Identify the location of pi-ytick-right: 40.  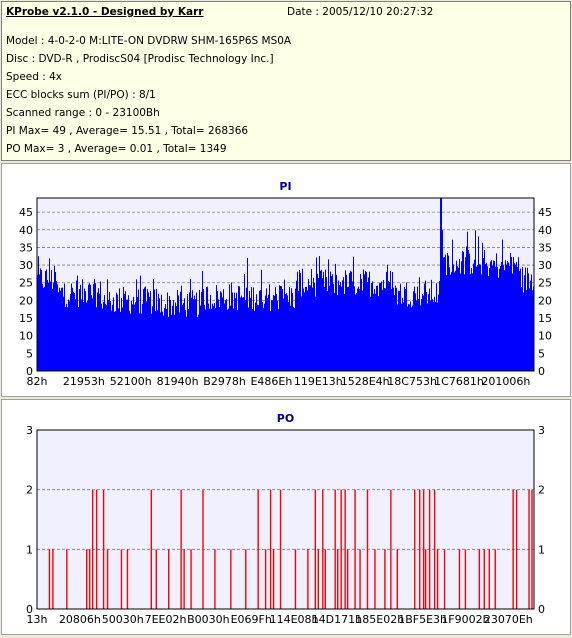
(545, 230).